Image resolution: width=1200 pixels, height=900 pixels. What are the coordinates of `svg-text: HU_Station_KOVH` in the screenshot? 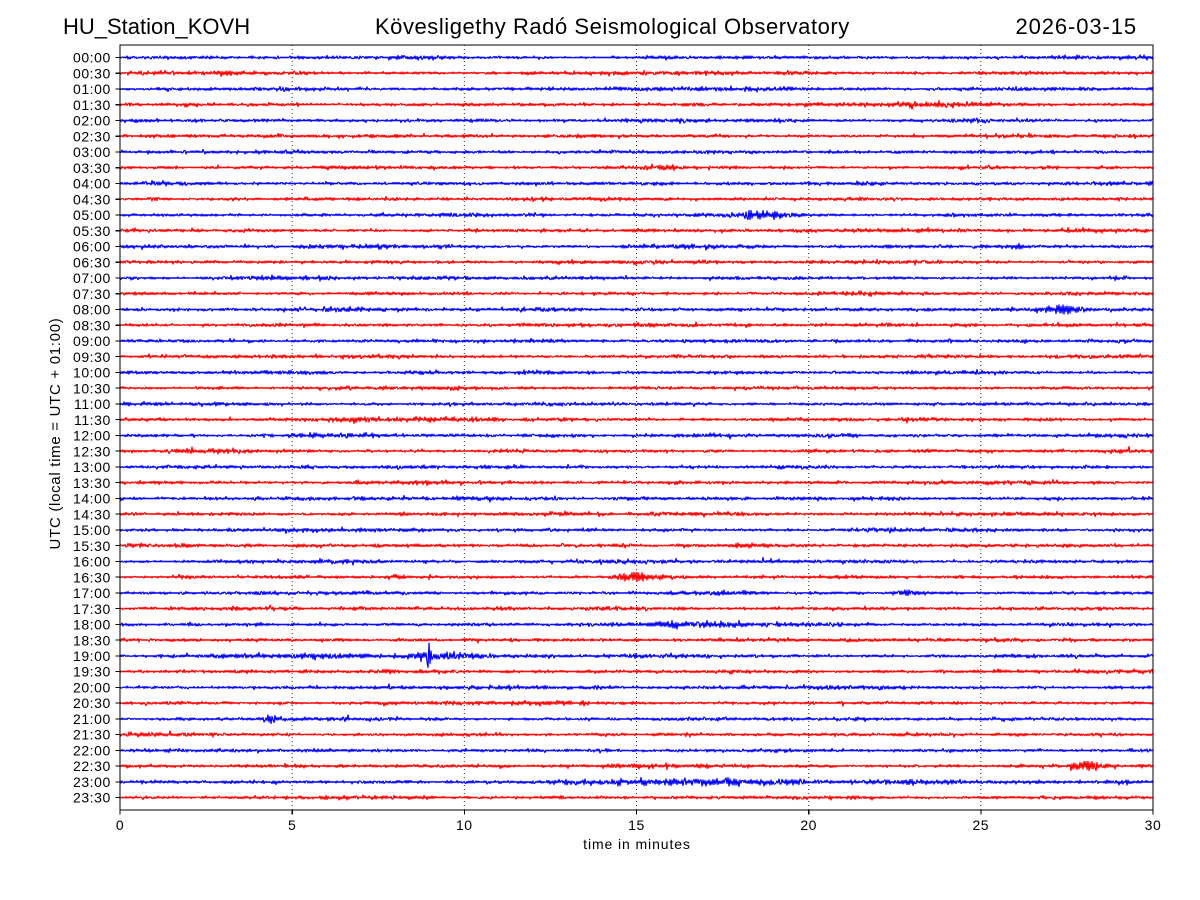 It's located at (156, 26).